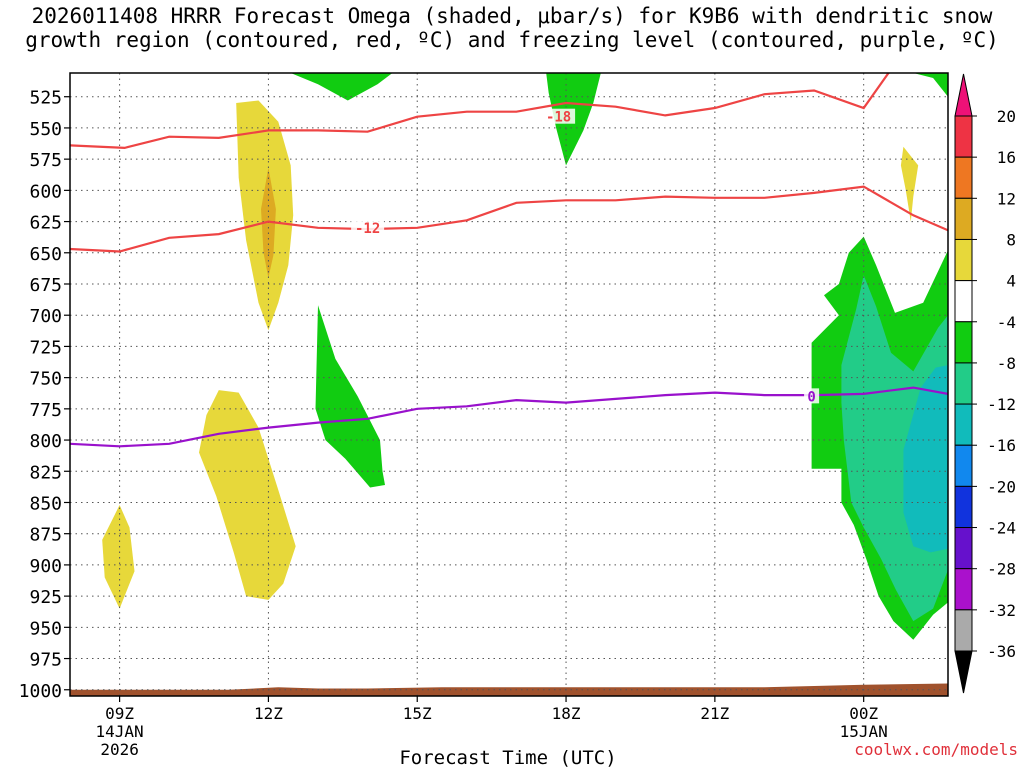  I want to click on isotherm-minus12-left-label: -12, so click(367, 229).